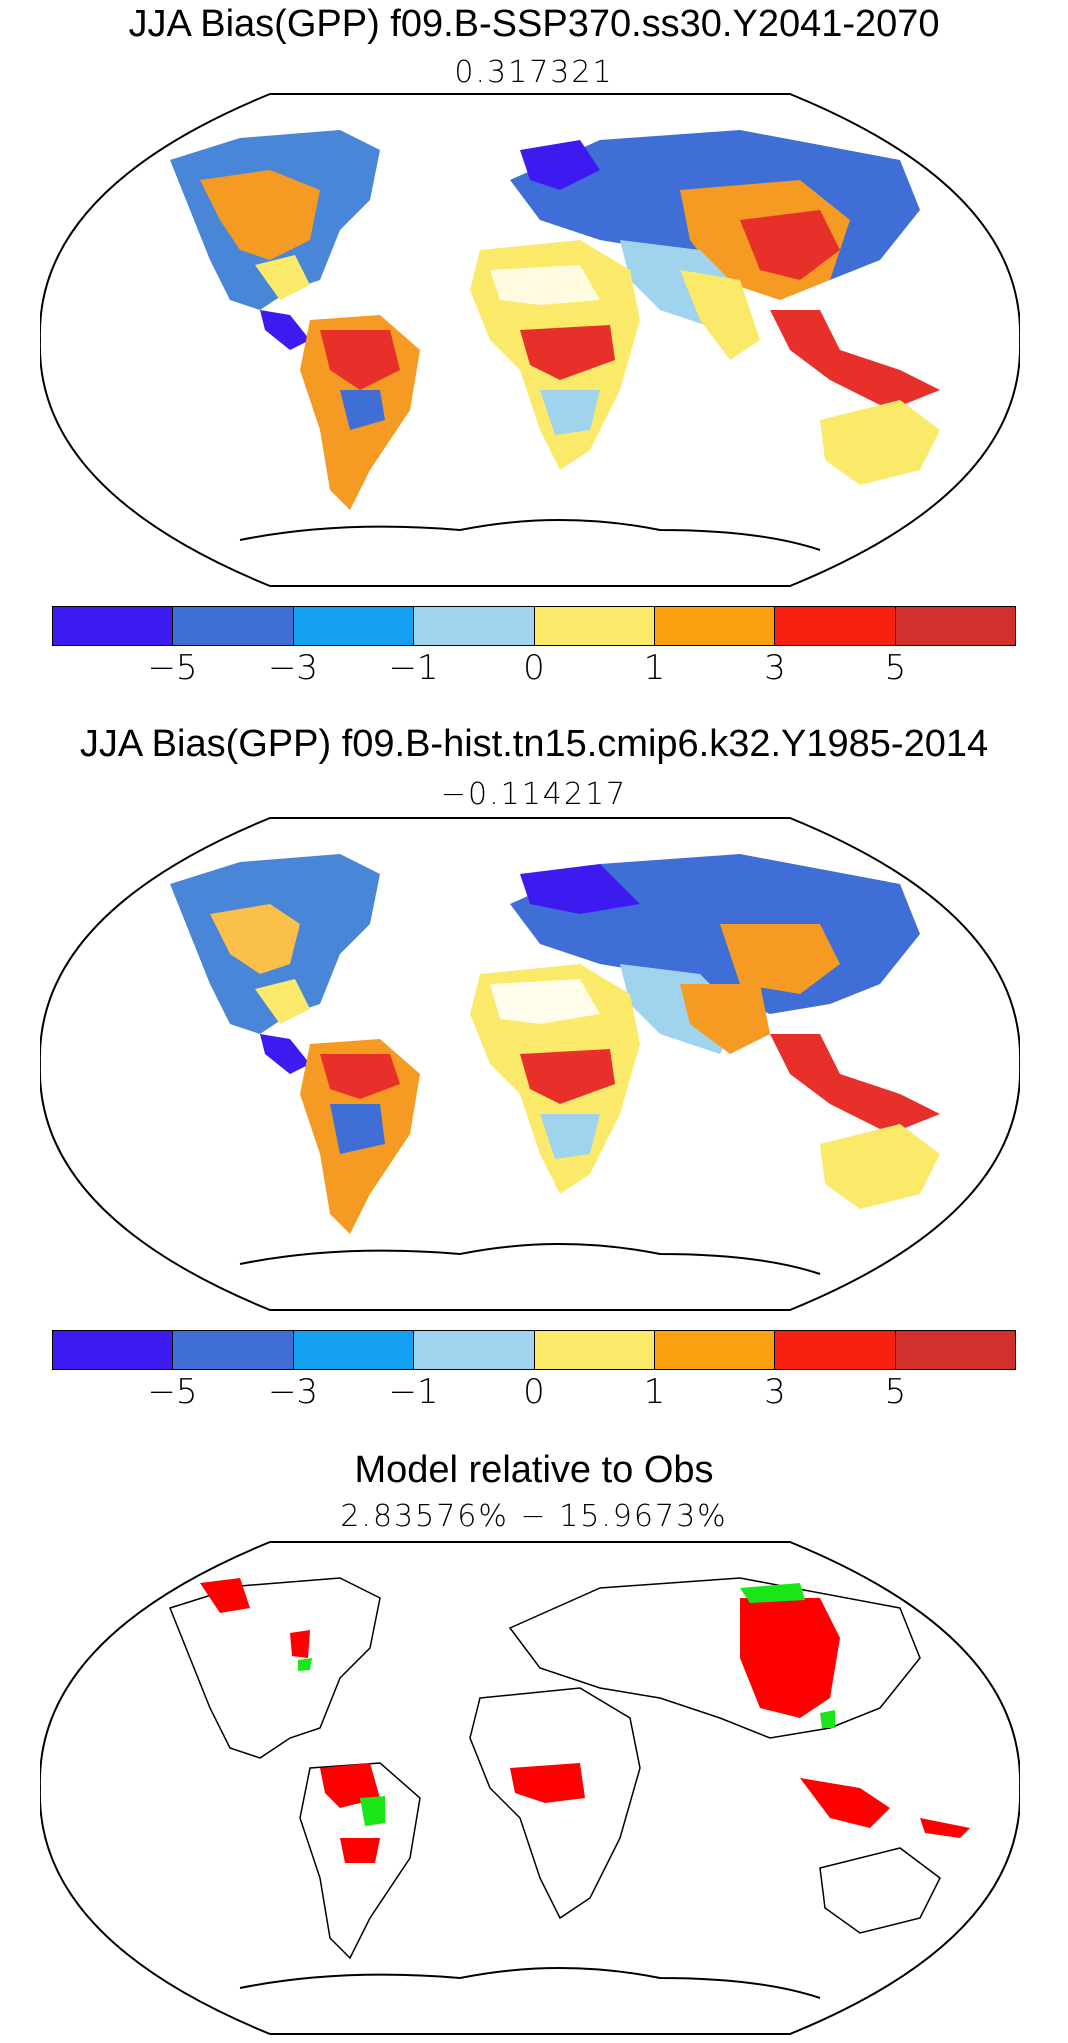 The width and height of the screenshot is (1068, 2043). I want to click on panel1-colorbar, so click(534, 626).